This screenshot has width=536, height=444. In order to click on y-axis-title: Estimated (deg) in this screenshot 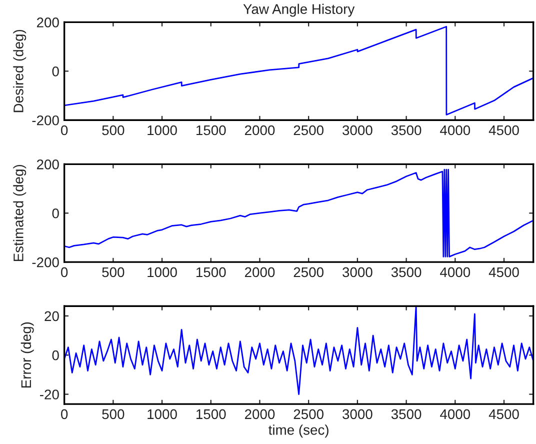, I will do `click(19, 212)`.